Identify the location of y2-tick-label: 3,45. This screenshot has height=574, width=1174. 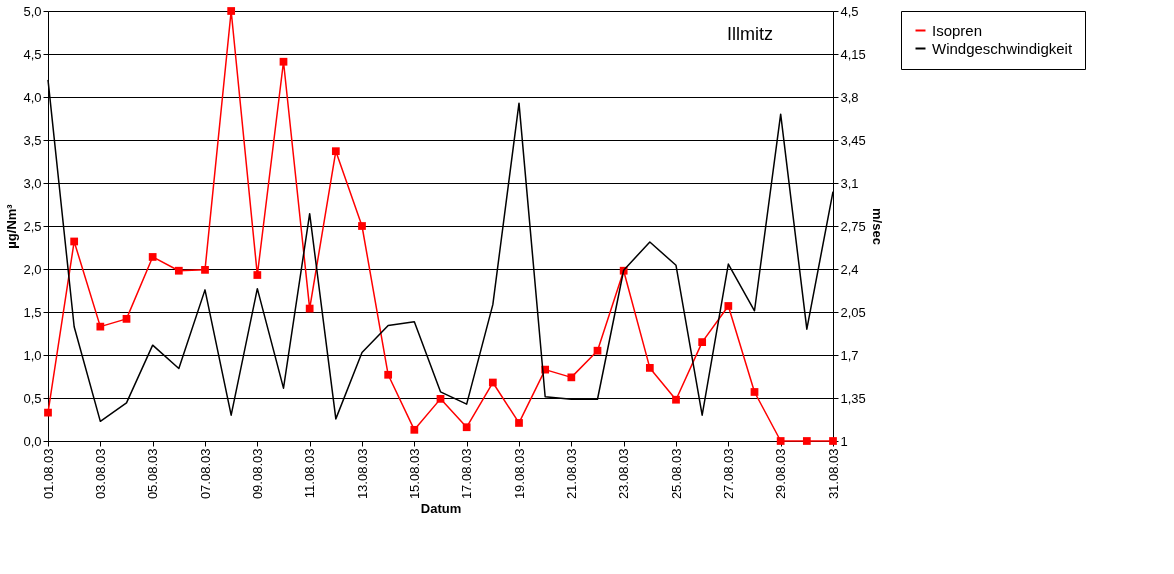
(853, 140).